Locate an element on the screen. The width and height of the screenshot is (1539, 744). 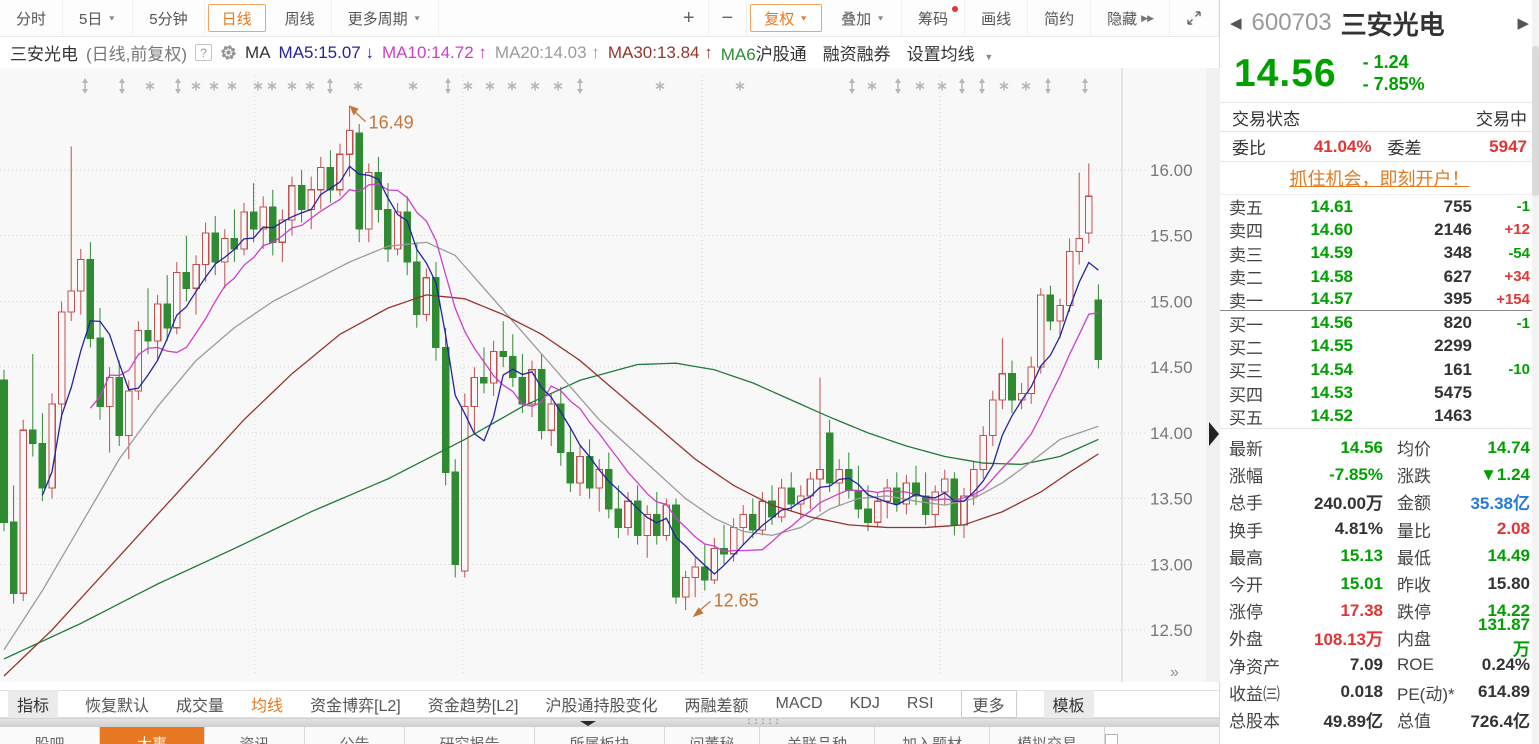
bottom-tab-股吧: 股吧 is located at coordinates (50, 735).